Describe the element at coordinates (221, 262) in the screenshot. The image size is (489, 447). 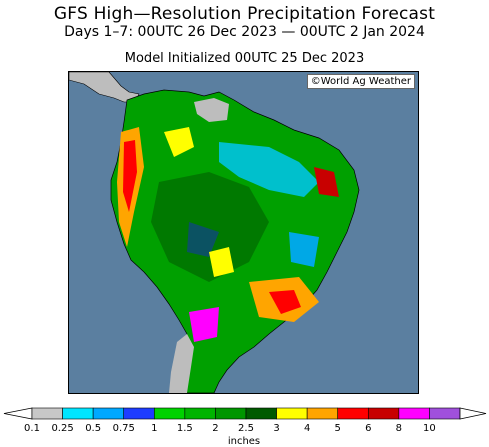
I see `rain-band-e` at that location.